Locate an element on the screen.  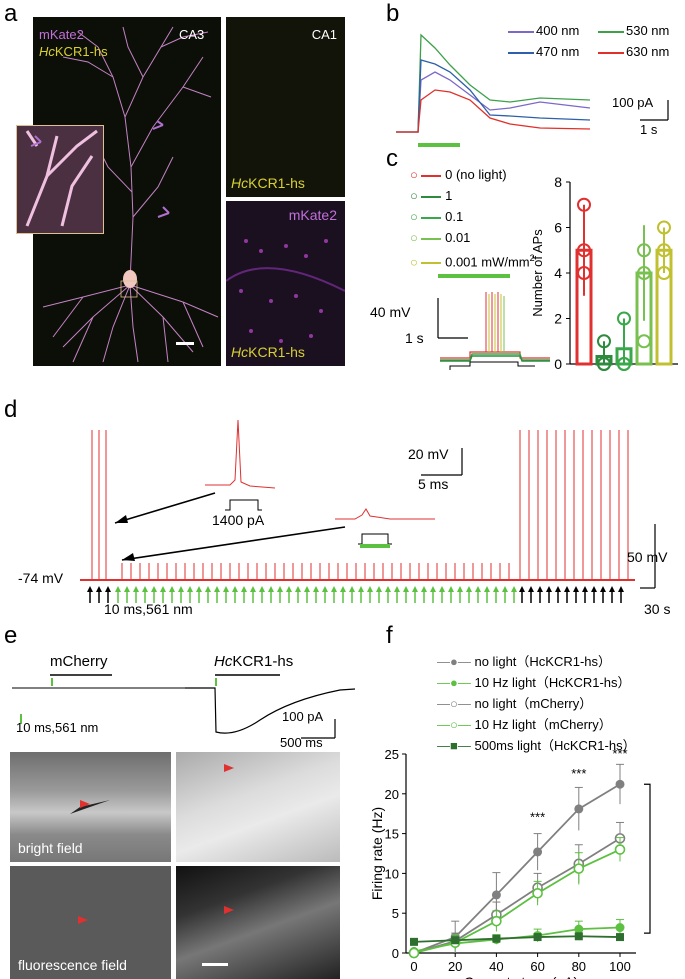
legend-c-4: ○ 0.001 mW/mm2 is located at coordinates (472, 261).